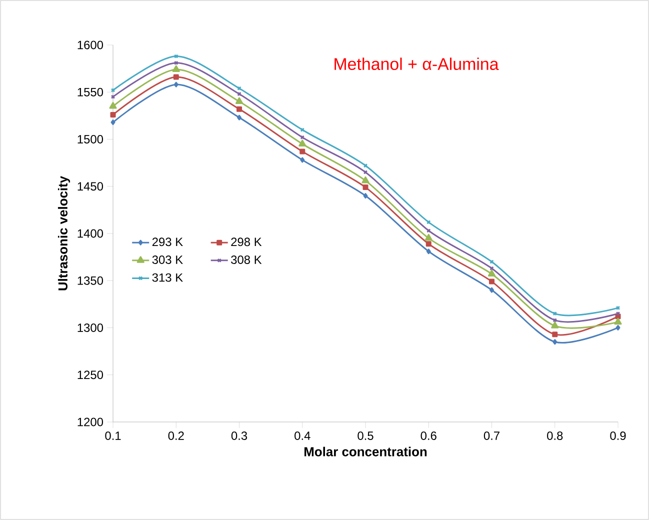 The width and height of the screenshot is (649, 520). Describe the element at coordinates (176, 436) in the screenshot. I see `x-tick-label: 0.2` at that location.